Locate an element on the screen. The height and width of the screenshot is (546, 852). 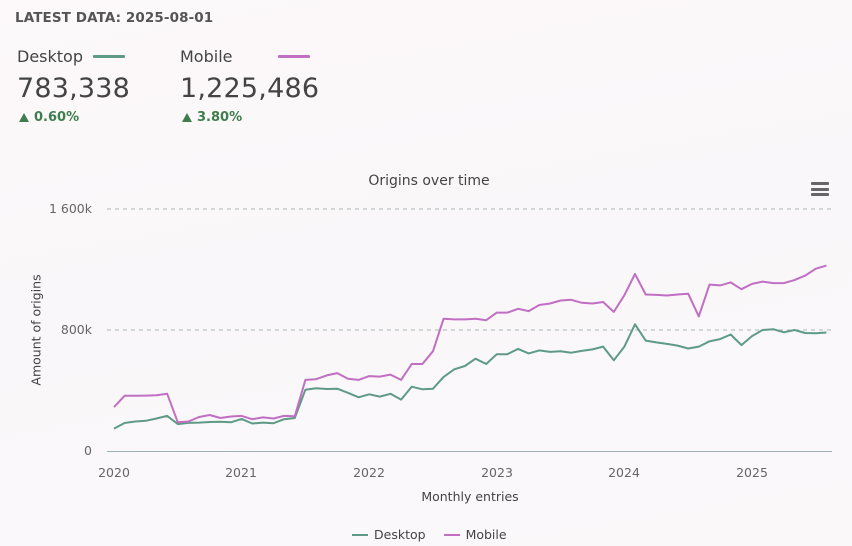
x-tick-2024: 2024 is located at coordinates (624, 472).